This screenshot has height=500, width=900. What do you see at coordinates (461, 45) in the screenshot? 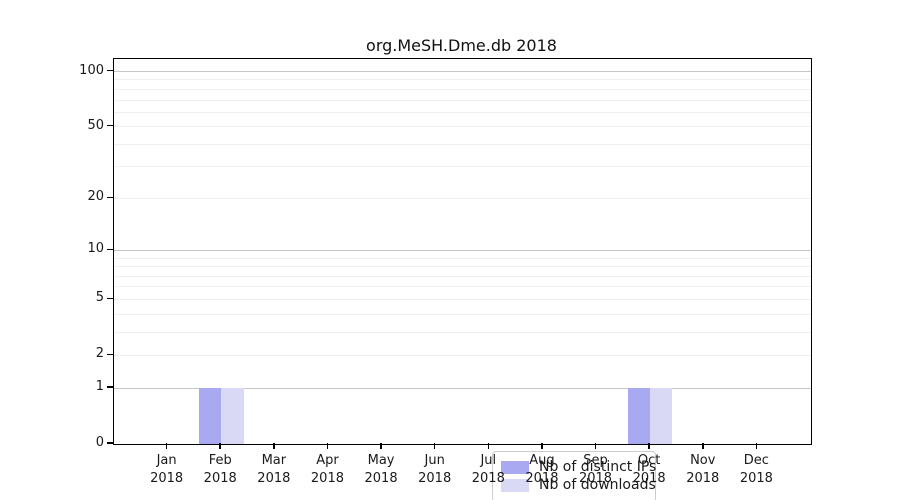
I see `chart-title: org.MeSH.Dme.db 2018` at bounding box center [461, 45].